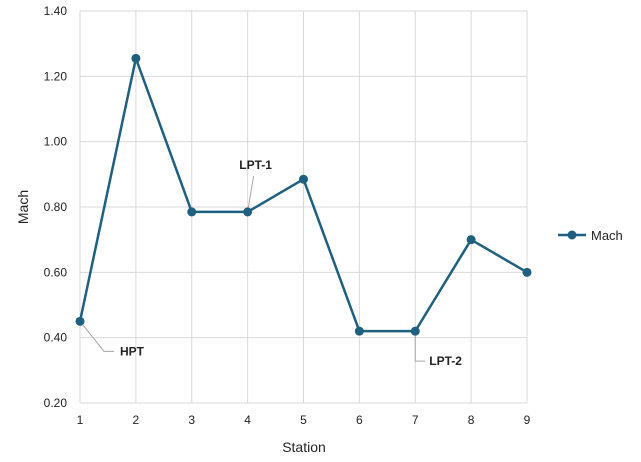 The image size is (641, 462). What do you see at coordinates (527, 420) in the screenshot?
I see `x-tick-label: 9` at bounding box center [527, 420].